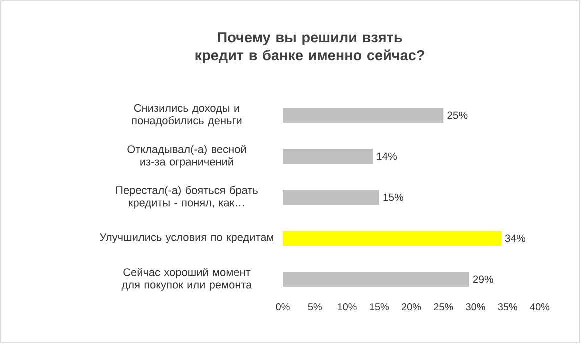  What do you see at coordinates (476, 307) in the screenshot?
I see `x-tick-label: 30%` at bounding box center [476, 307].